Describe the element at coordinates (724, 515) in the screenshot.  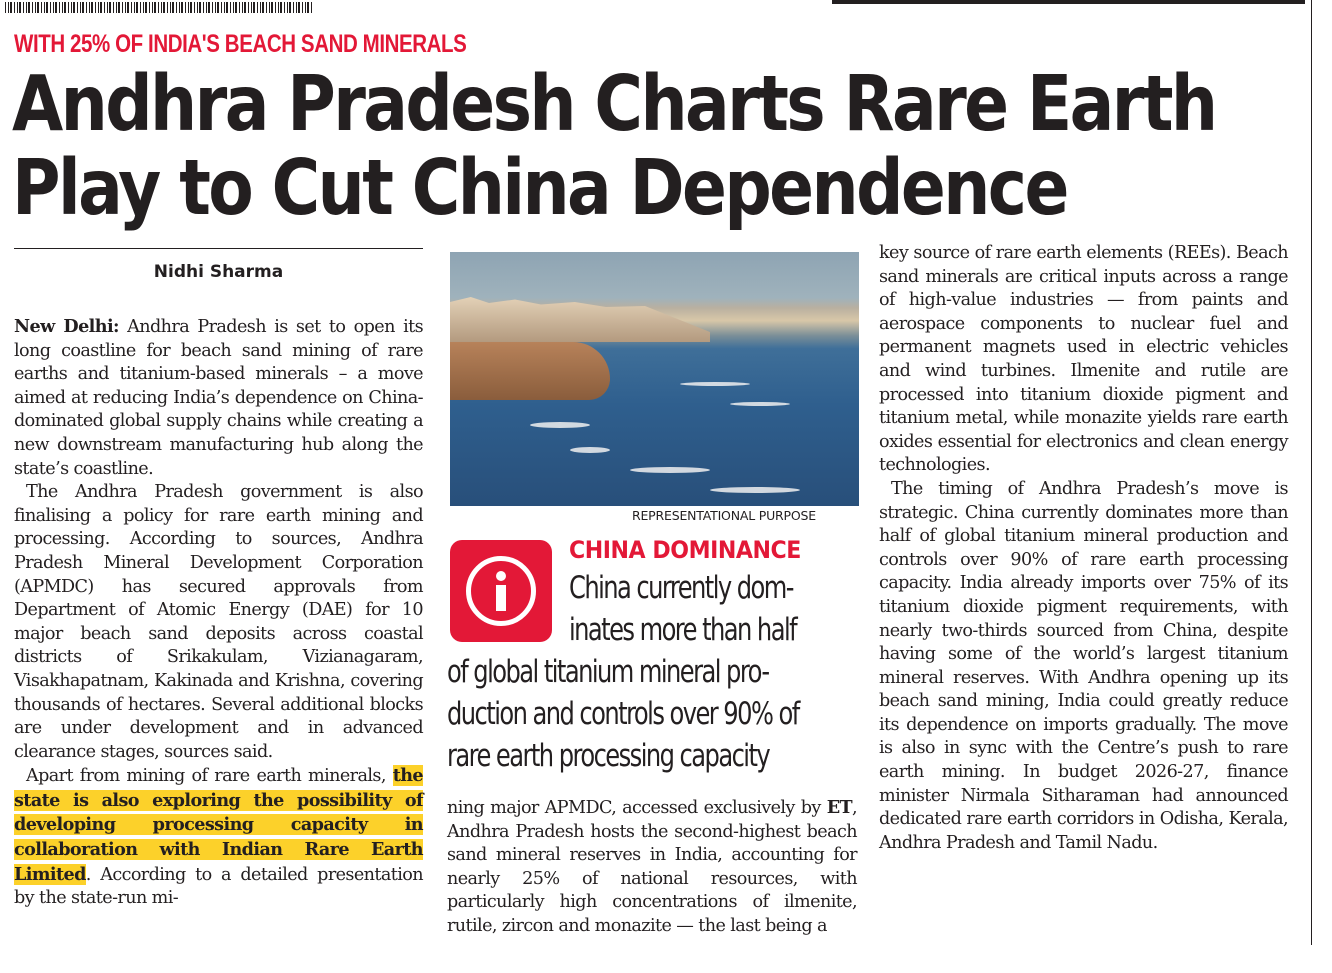
I see `photo-caption: REPRESENTATIONAL PURPOSE` at that location.